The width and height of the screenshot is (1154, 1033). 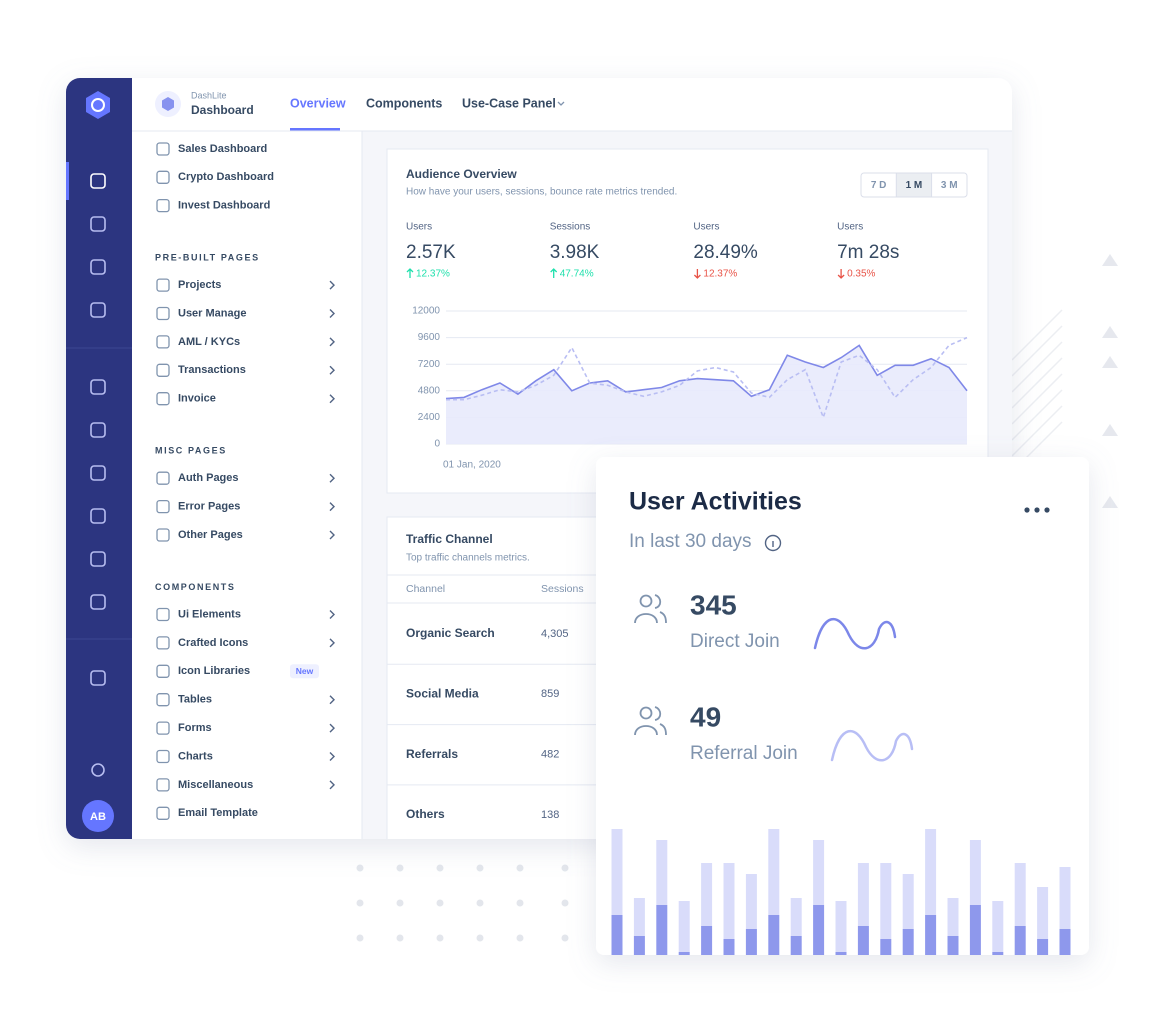 I want to click on triangle, so click(x=1110, y=502).